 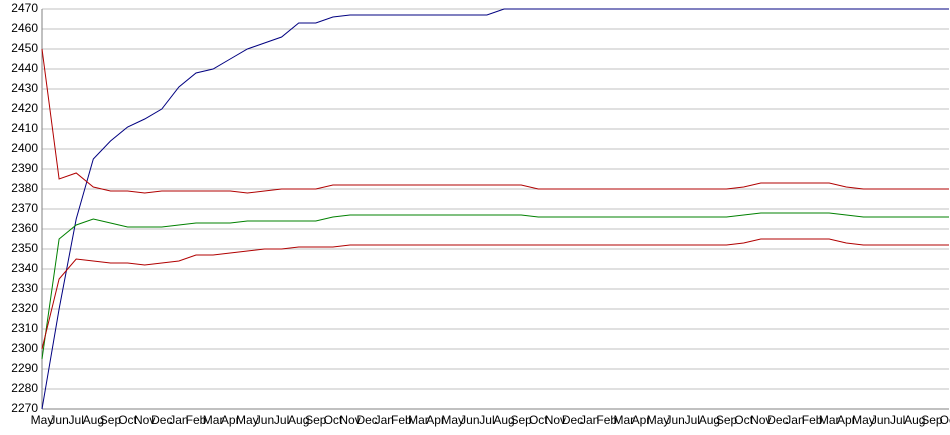 I want to click on y-tick-label: 2340, so click(x=24, y=268).